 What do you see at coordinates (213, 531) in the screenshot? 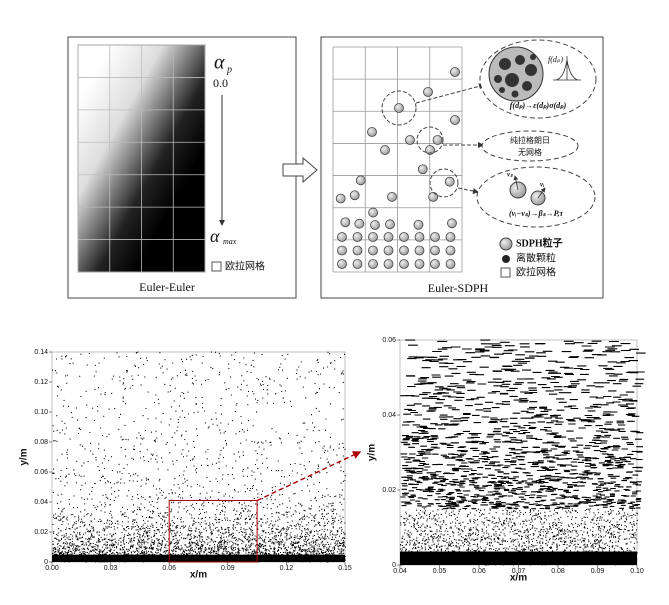
I see `zoom-box` at bounding box center [213, 531].